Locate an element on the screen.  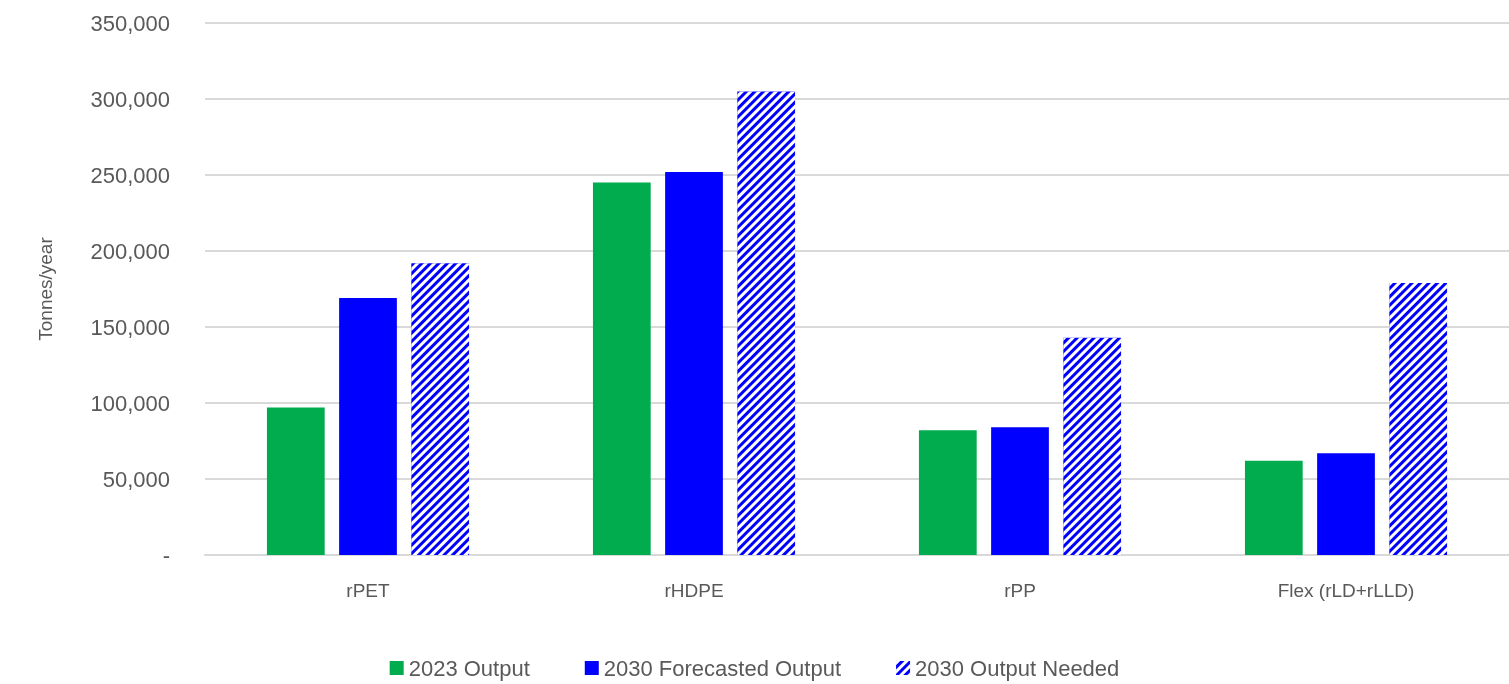
x-tick-label: rPP is located at coordinates (1020, 590).